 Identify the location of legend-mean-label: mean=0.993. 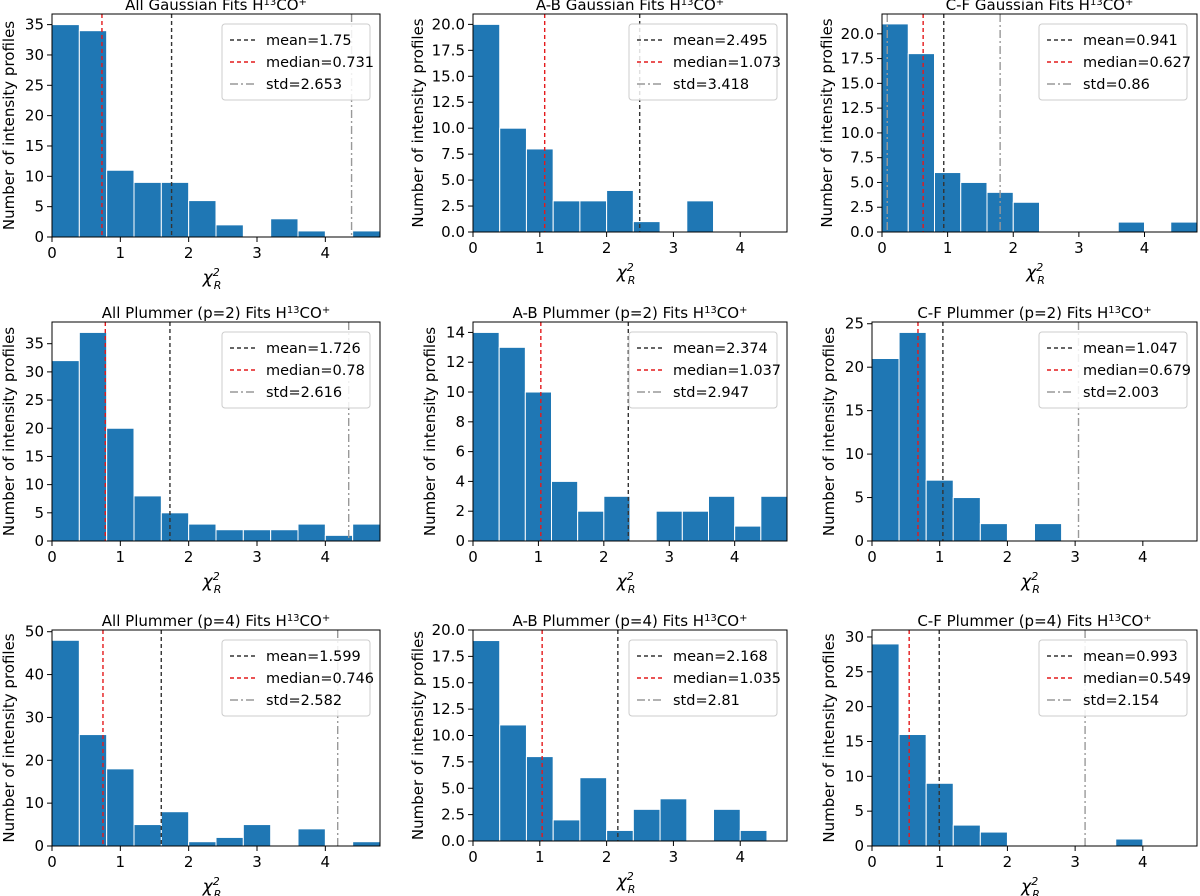
(1130, 657).